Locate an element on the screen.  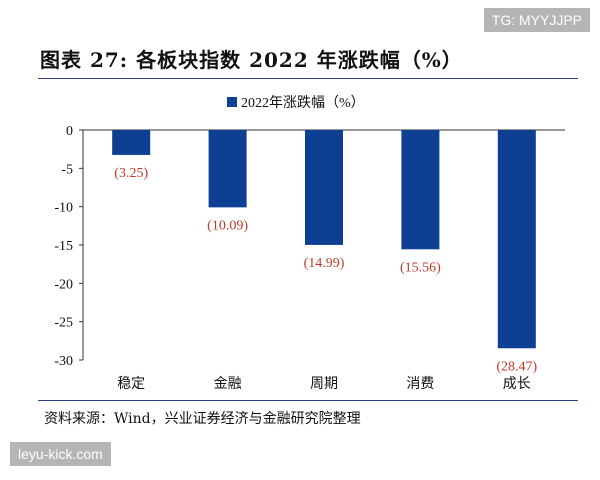
y-tick-label: -10 is located at coordinates (63, 208).